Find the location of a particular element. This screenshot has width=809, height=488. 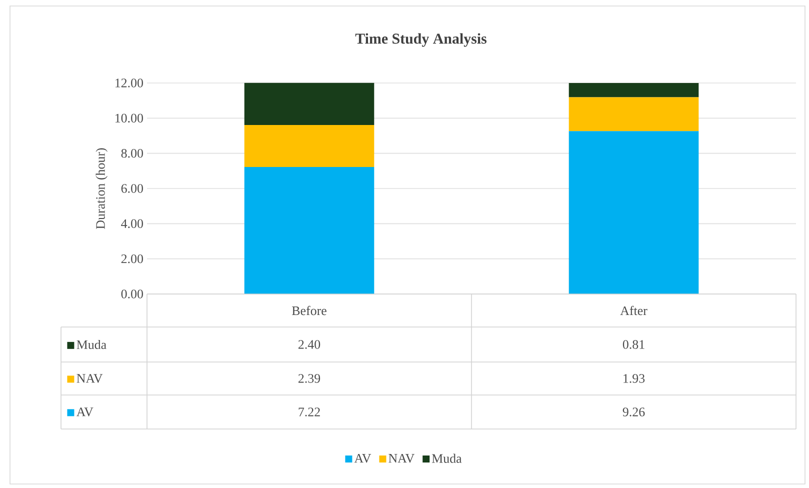

legend-label: AV is located at coordinates (363, 458).